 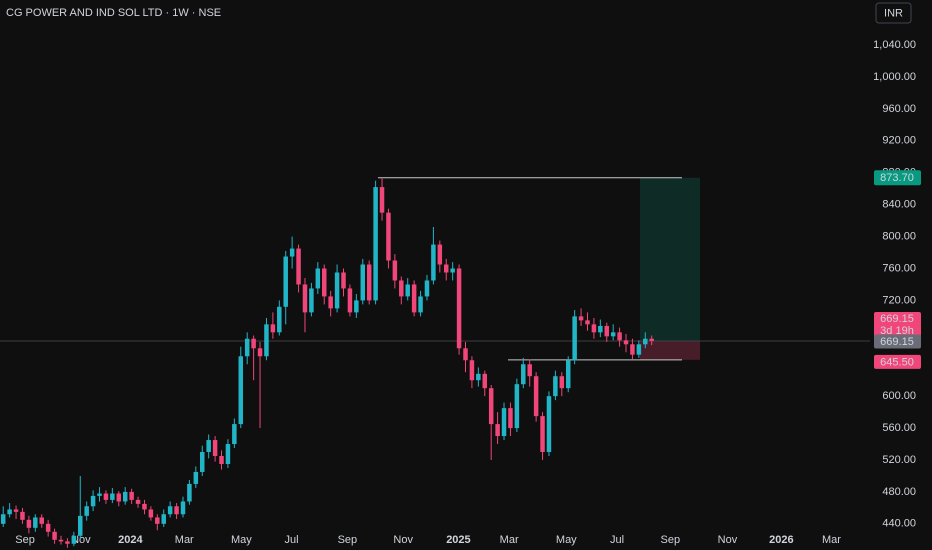 What do you see at coordinates (894, 77) in the screenshot?
I see `y-tick-label: 1,000.00` at bounding box center [894, 77].